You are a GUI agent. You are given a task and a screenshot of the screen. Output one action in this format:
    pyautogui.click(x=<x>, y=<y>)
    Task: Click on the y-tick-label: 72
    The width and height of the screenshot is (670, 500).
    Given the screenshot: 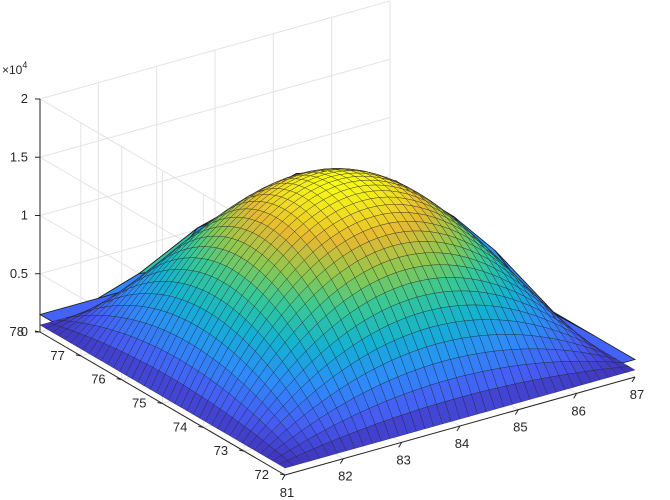 What is the action you would take?
    pyautogui.click(x=262, y=474)
    